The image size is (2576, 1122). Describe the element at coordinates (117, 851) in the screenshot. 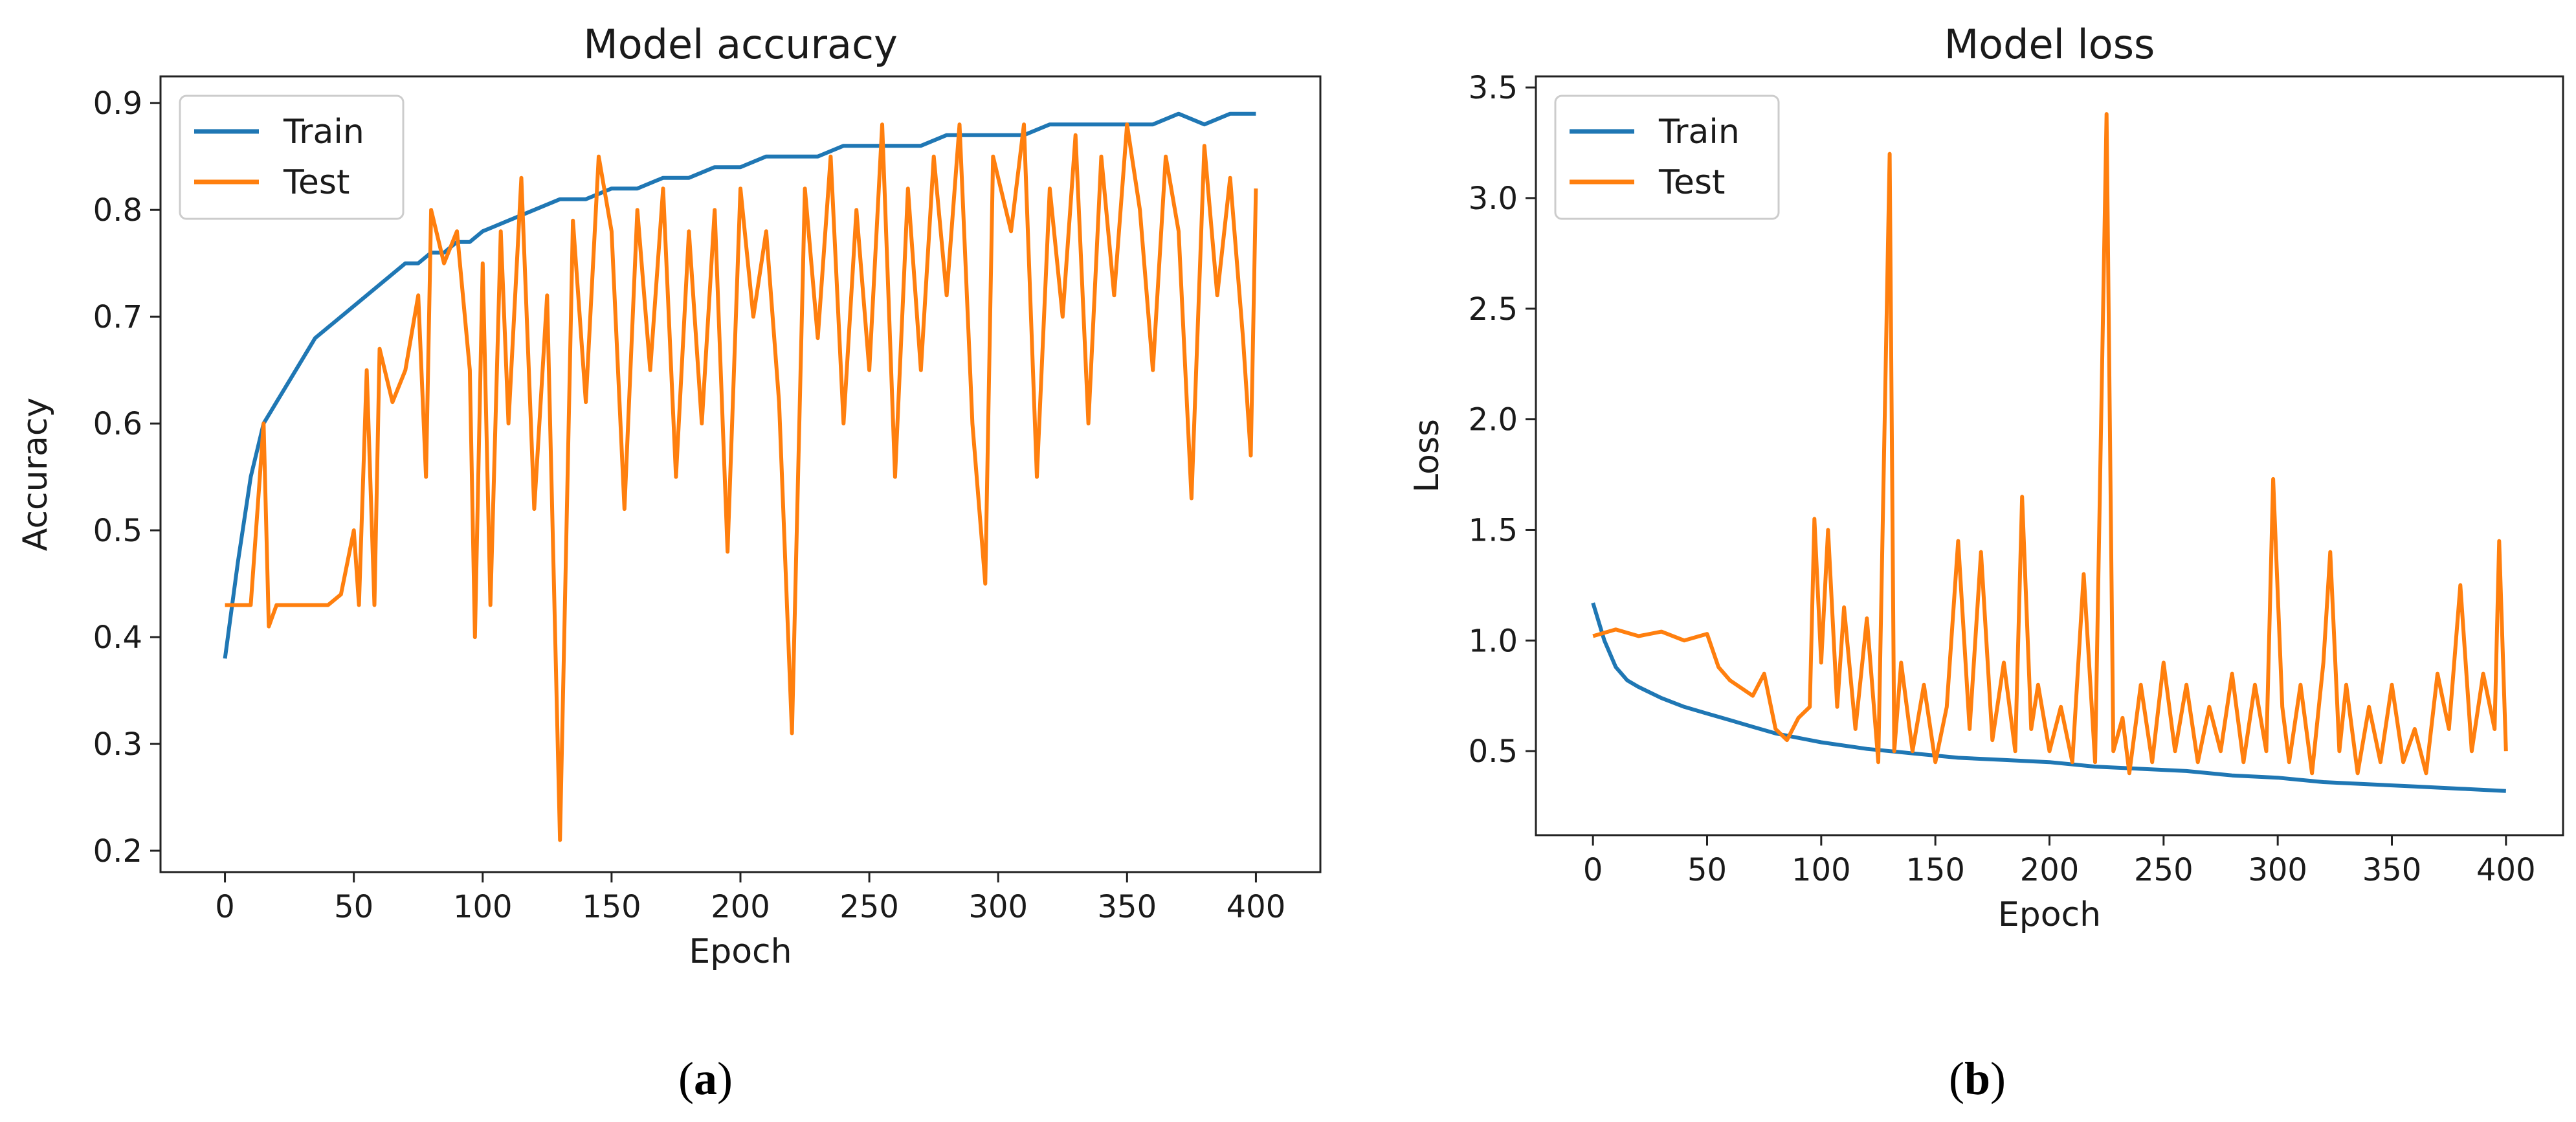

I see `accuracy-y-tick-label: 0.2` at that location.